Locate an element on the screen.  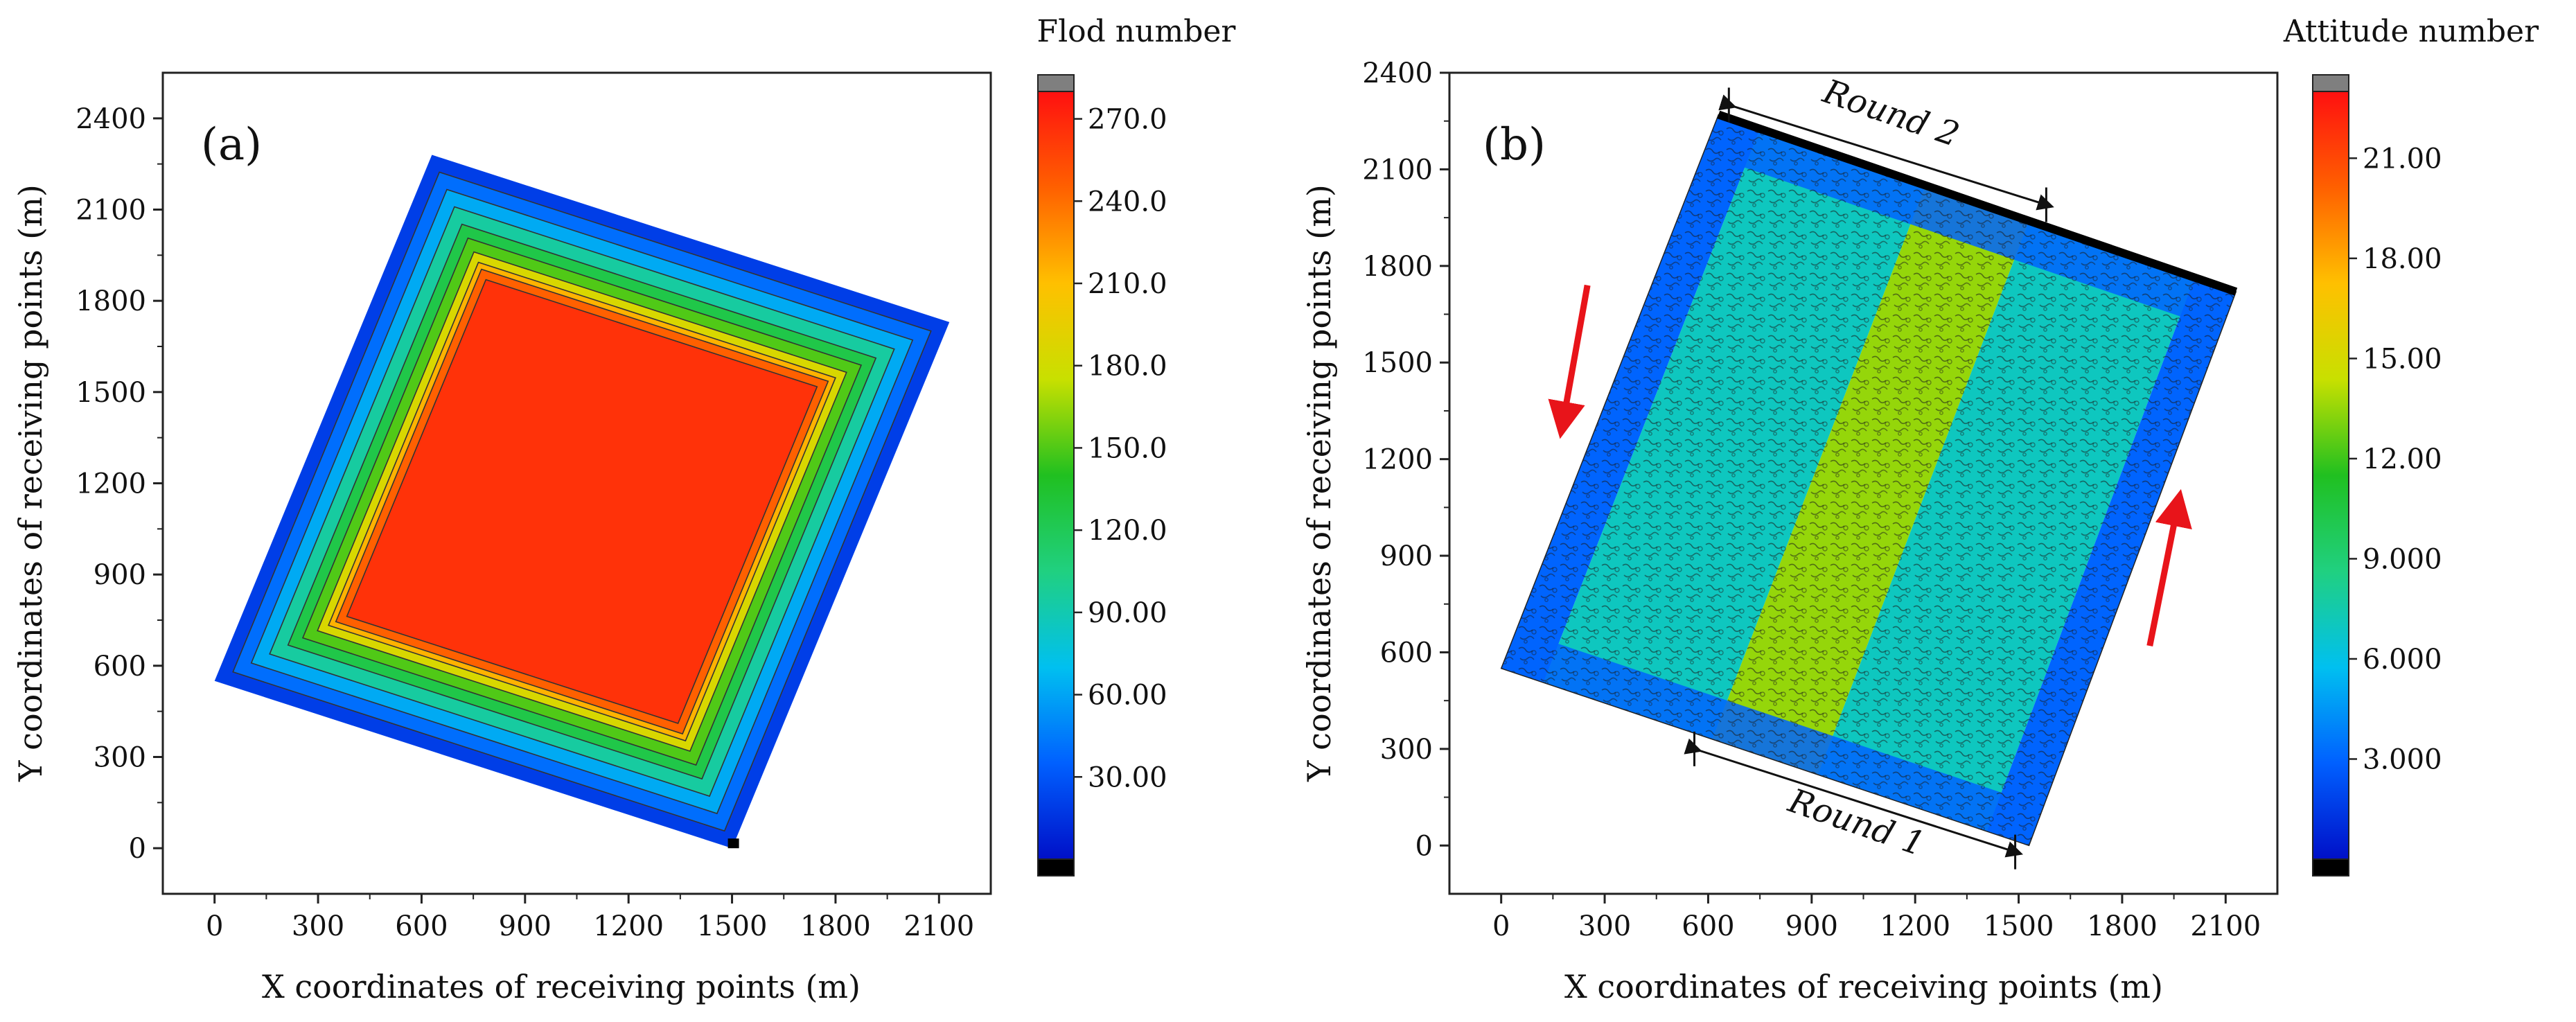
colorbar-tick-label: 15.00 is located at coordinates (2402, 359).